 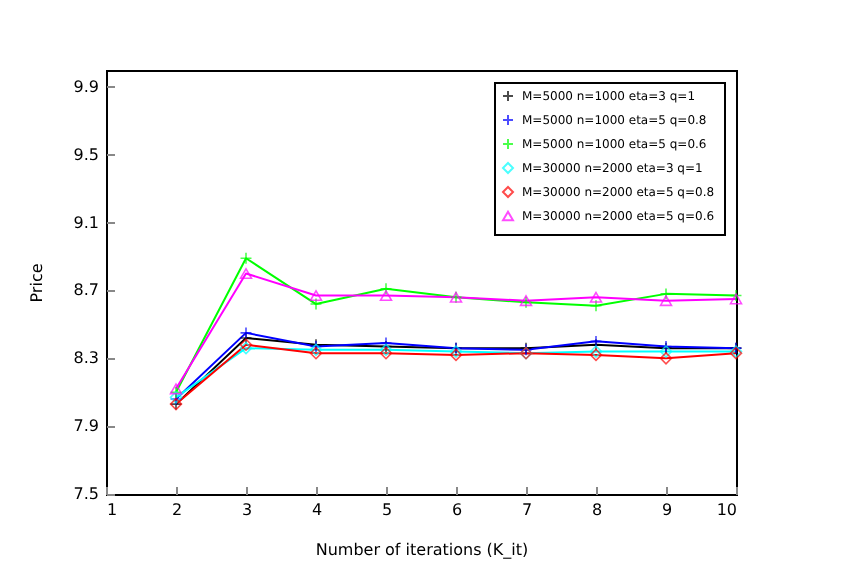 What do you see at coordinates (86, 86) in the screenshot?
I see `y-tick-label: 9.9` at bounding box center [86, 86].